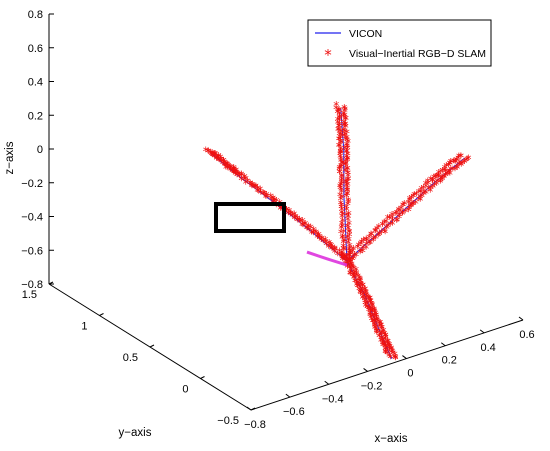  Describe the element at coordinates (152, 346) in the screenshot. I see `y-tick` at that location.